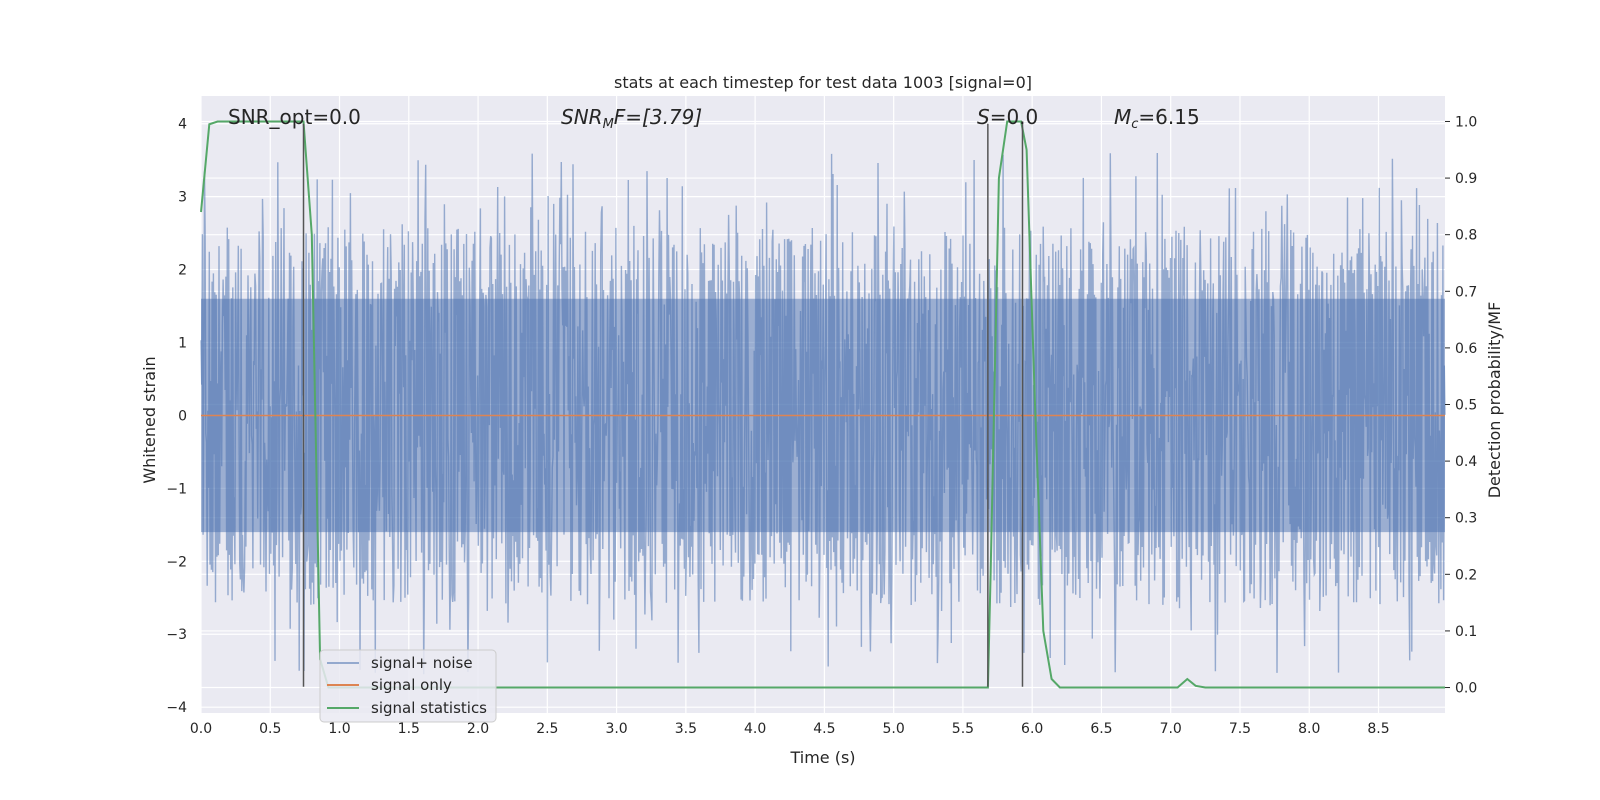  Describe the element at coordinates (1466, 292) in the screenshot. I see `y-right-tick-label: 0.7` at that location.